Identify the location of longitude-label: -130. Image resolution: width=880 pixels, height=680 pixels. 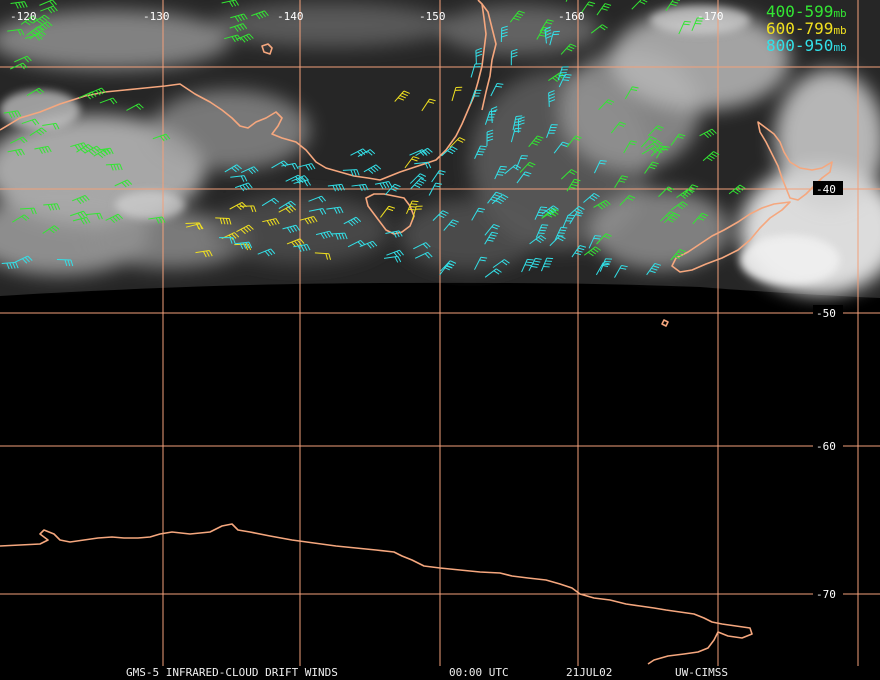
(156, 16).